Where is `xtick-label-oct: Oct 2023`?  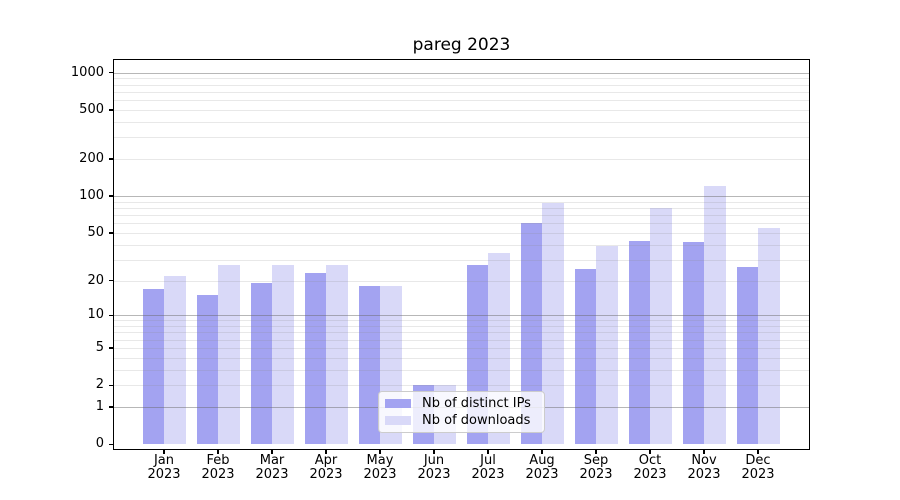
xtick-label-oct: Oct 2023 is located at coordinates (650, 467).